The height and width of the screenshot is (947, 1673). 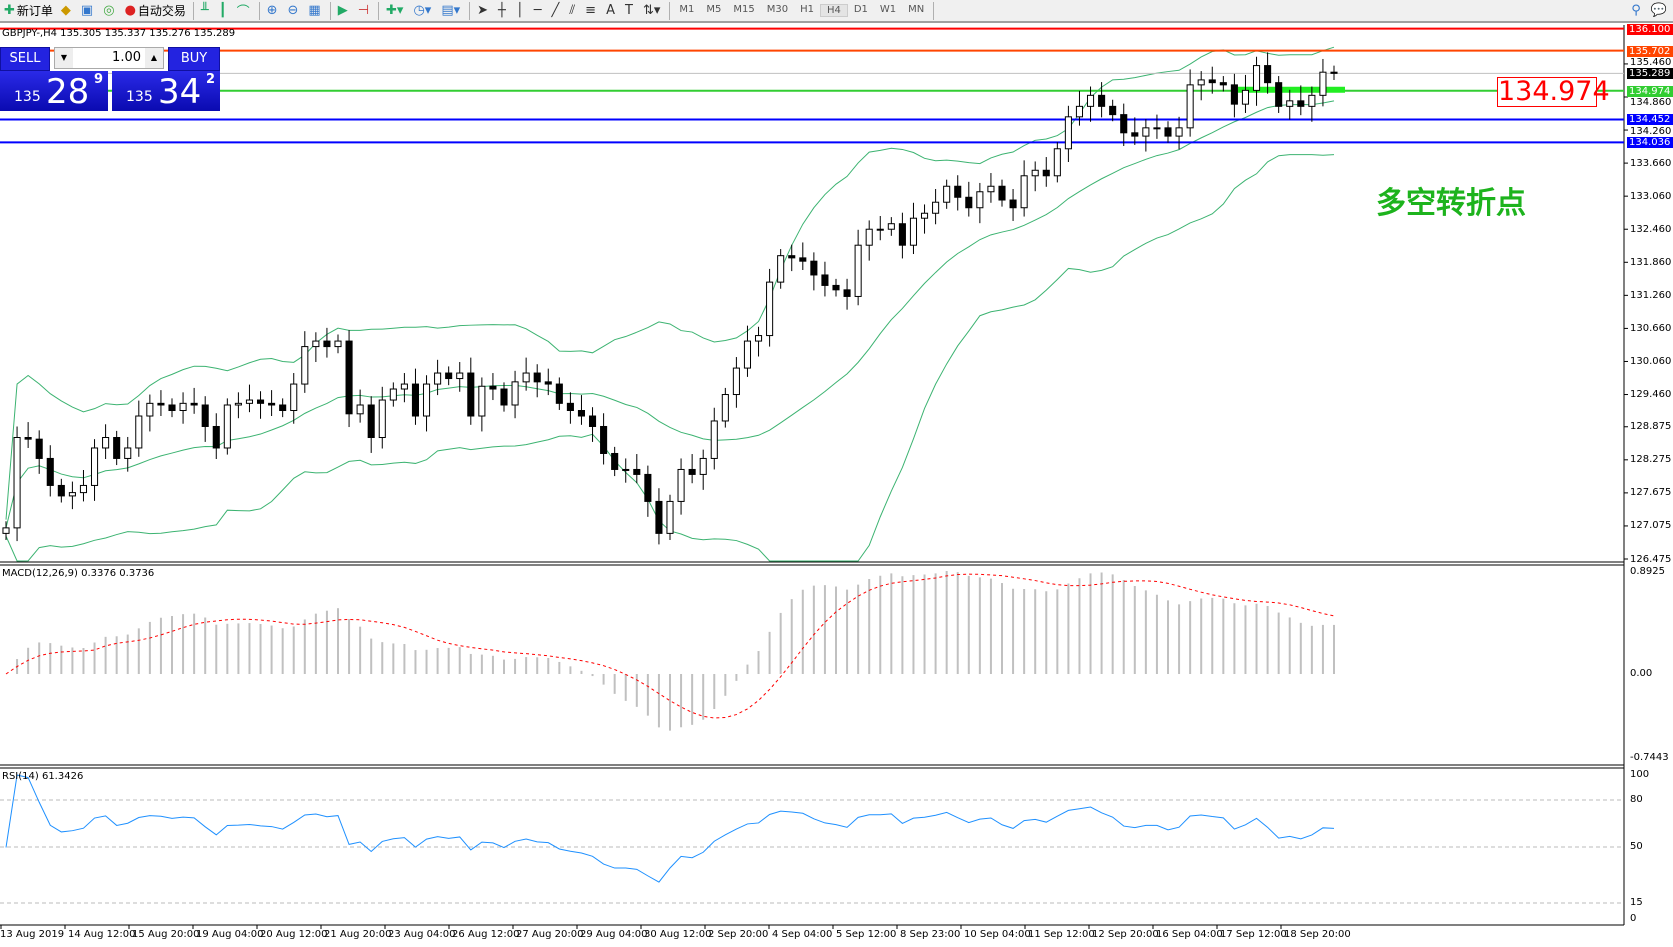 I want to click on autoscroll-button: ▶, so click(x=344, y=10).